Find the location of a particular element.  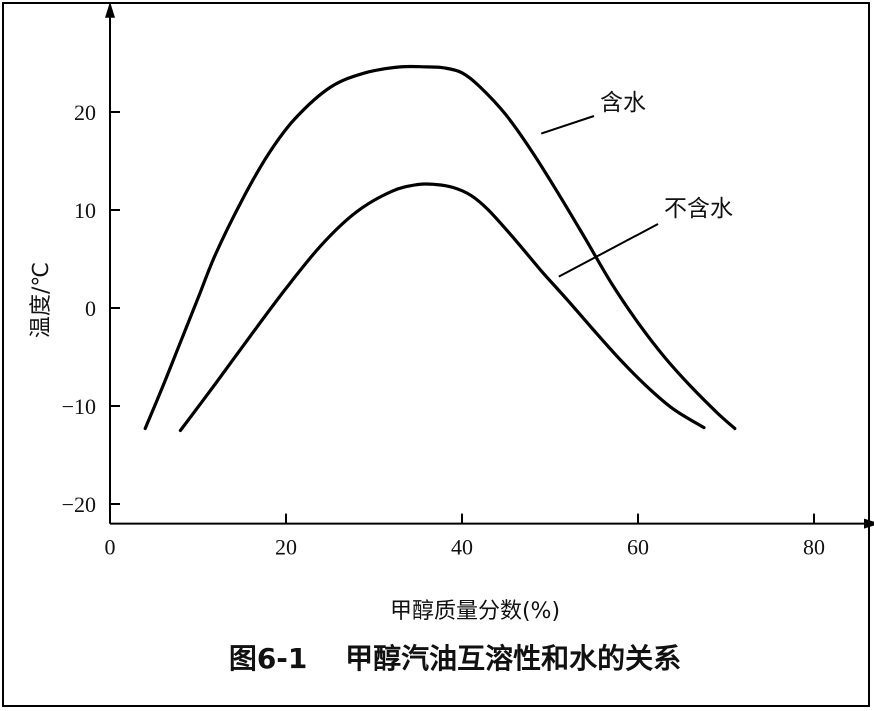

x-tick-label: 20 is located at coordinates (286, 547).